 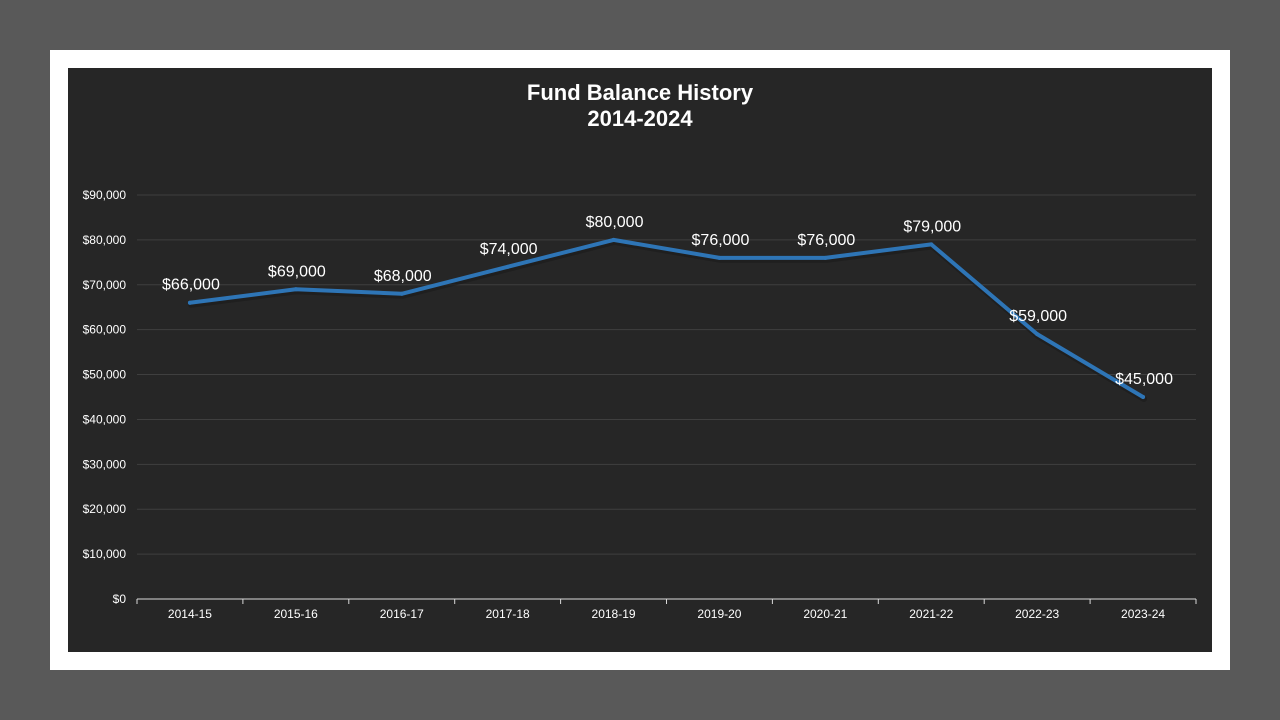 What do you see at coordinates (105, 375) in the screenshot?
I see `y-tick-label: $50,000` at bounding box center [105, 375].